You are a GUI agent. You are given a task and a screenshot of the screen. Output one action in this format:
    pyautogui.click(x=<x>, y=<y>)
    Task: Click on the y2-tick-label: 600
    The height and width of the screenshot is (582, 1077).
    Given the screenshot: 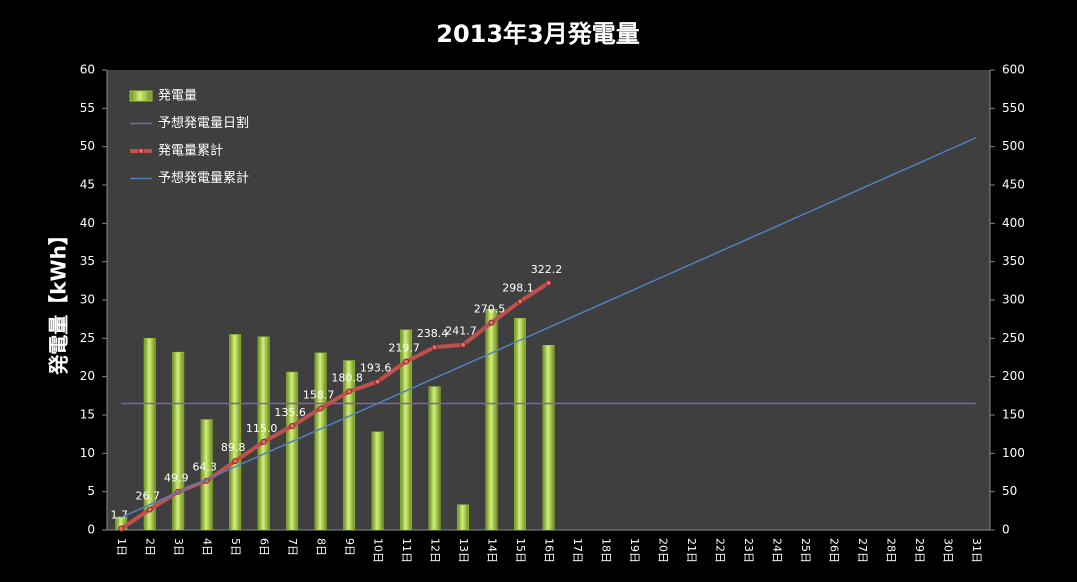 What is the action you would take?
    pyautogui.click(x=1013, y=70)
    